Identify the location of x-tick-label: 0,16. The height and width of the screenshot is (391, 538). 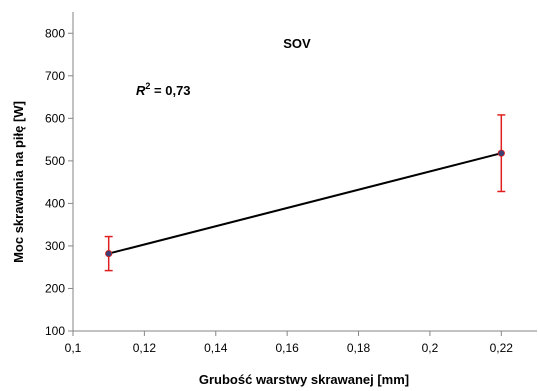
(287, 348).